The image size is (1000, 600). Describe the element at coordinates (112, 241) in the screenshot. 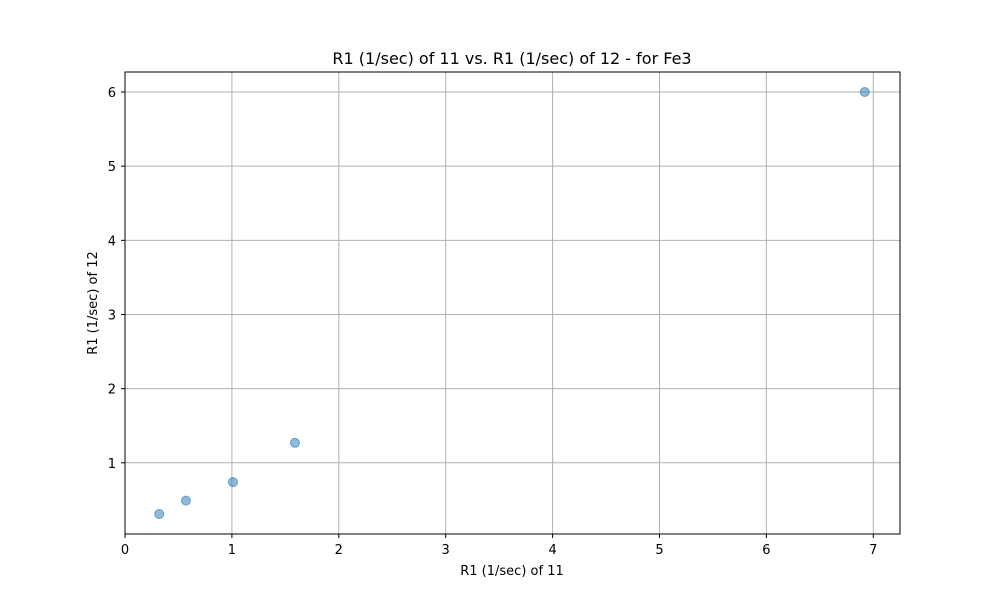

I see `y-tick-label: 4` at that location.